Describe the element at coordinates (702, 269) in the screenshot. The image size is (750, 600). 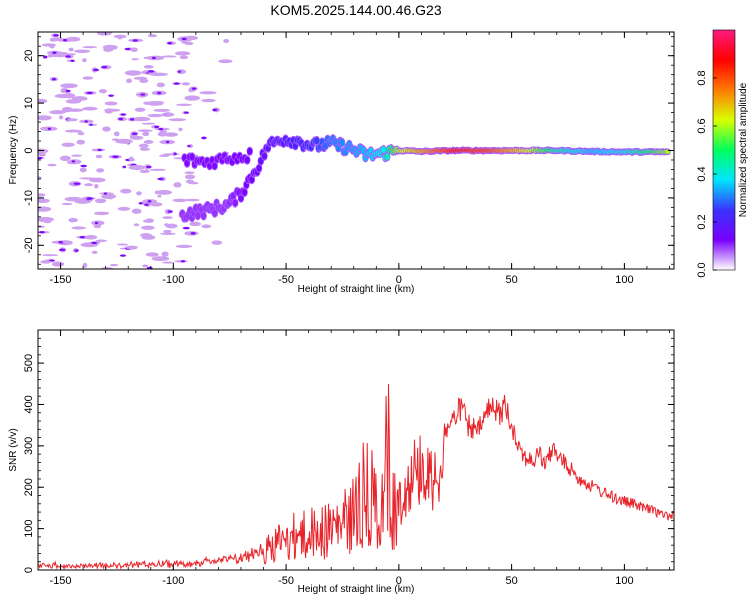
I see `colorbar-tick-label: 0.0` at that location.